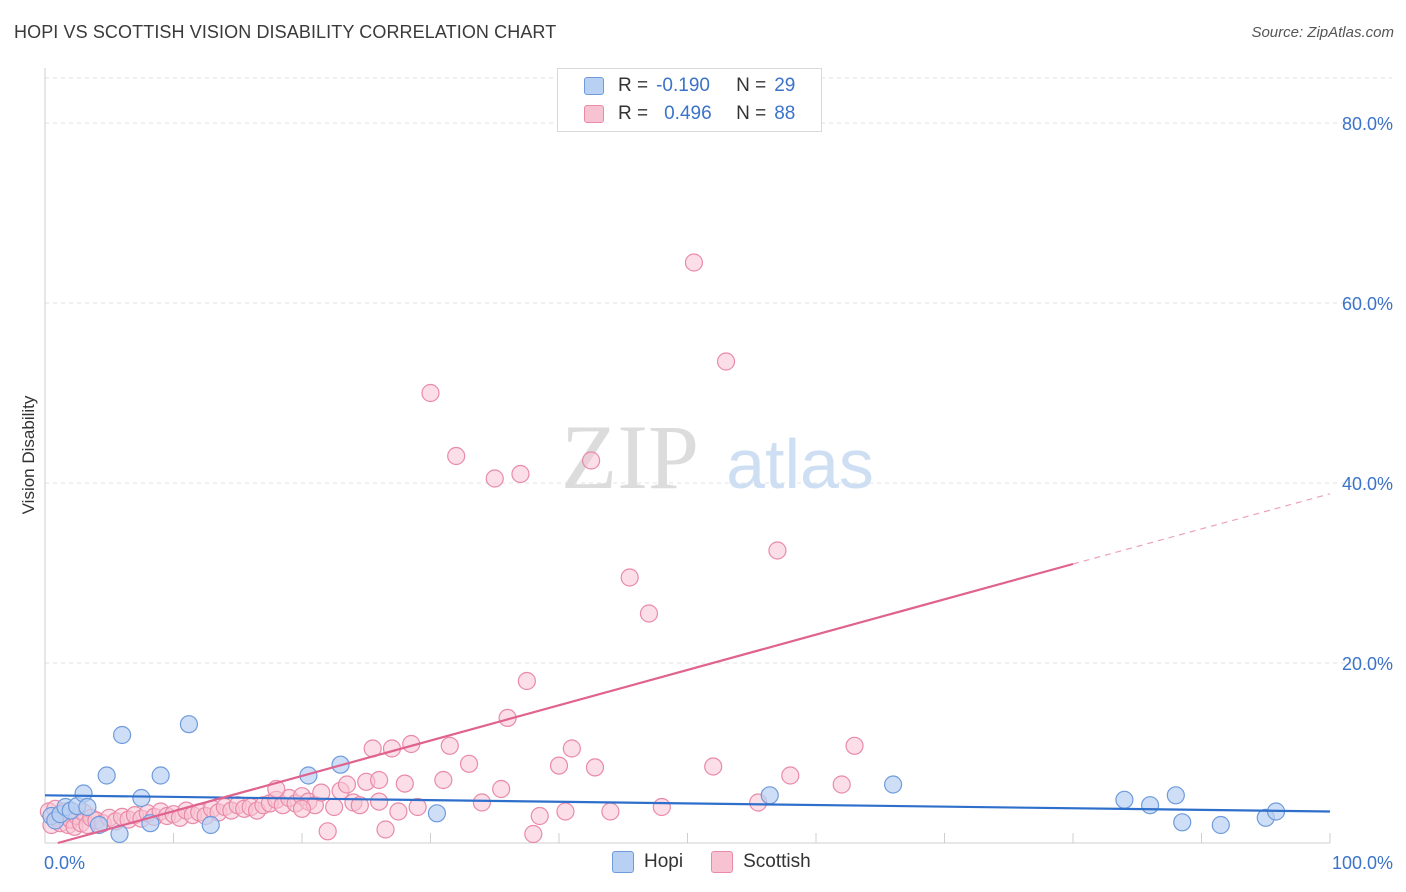 This screenshot has height=892, width=1406. I want to click on scottish-legend-label: Scottish, so click(777, 861).